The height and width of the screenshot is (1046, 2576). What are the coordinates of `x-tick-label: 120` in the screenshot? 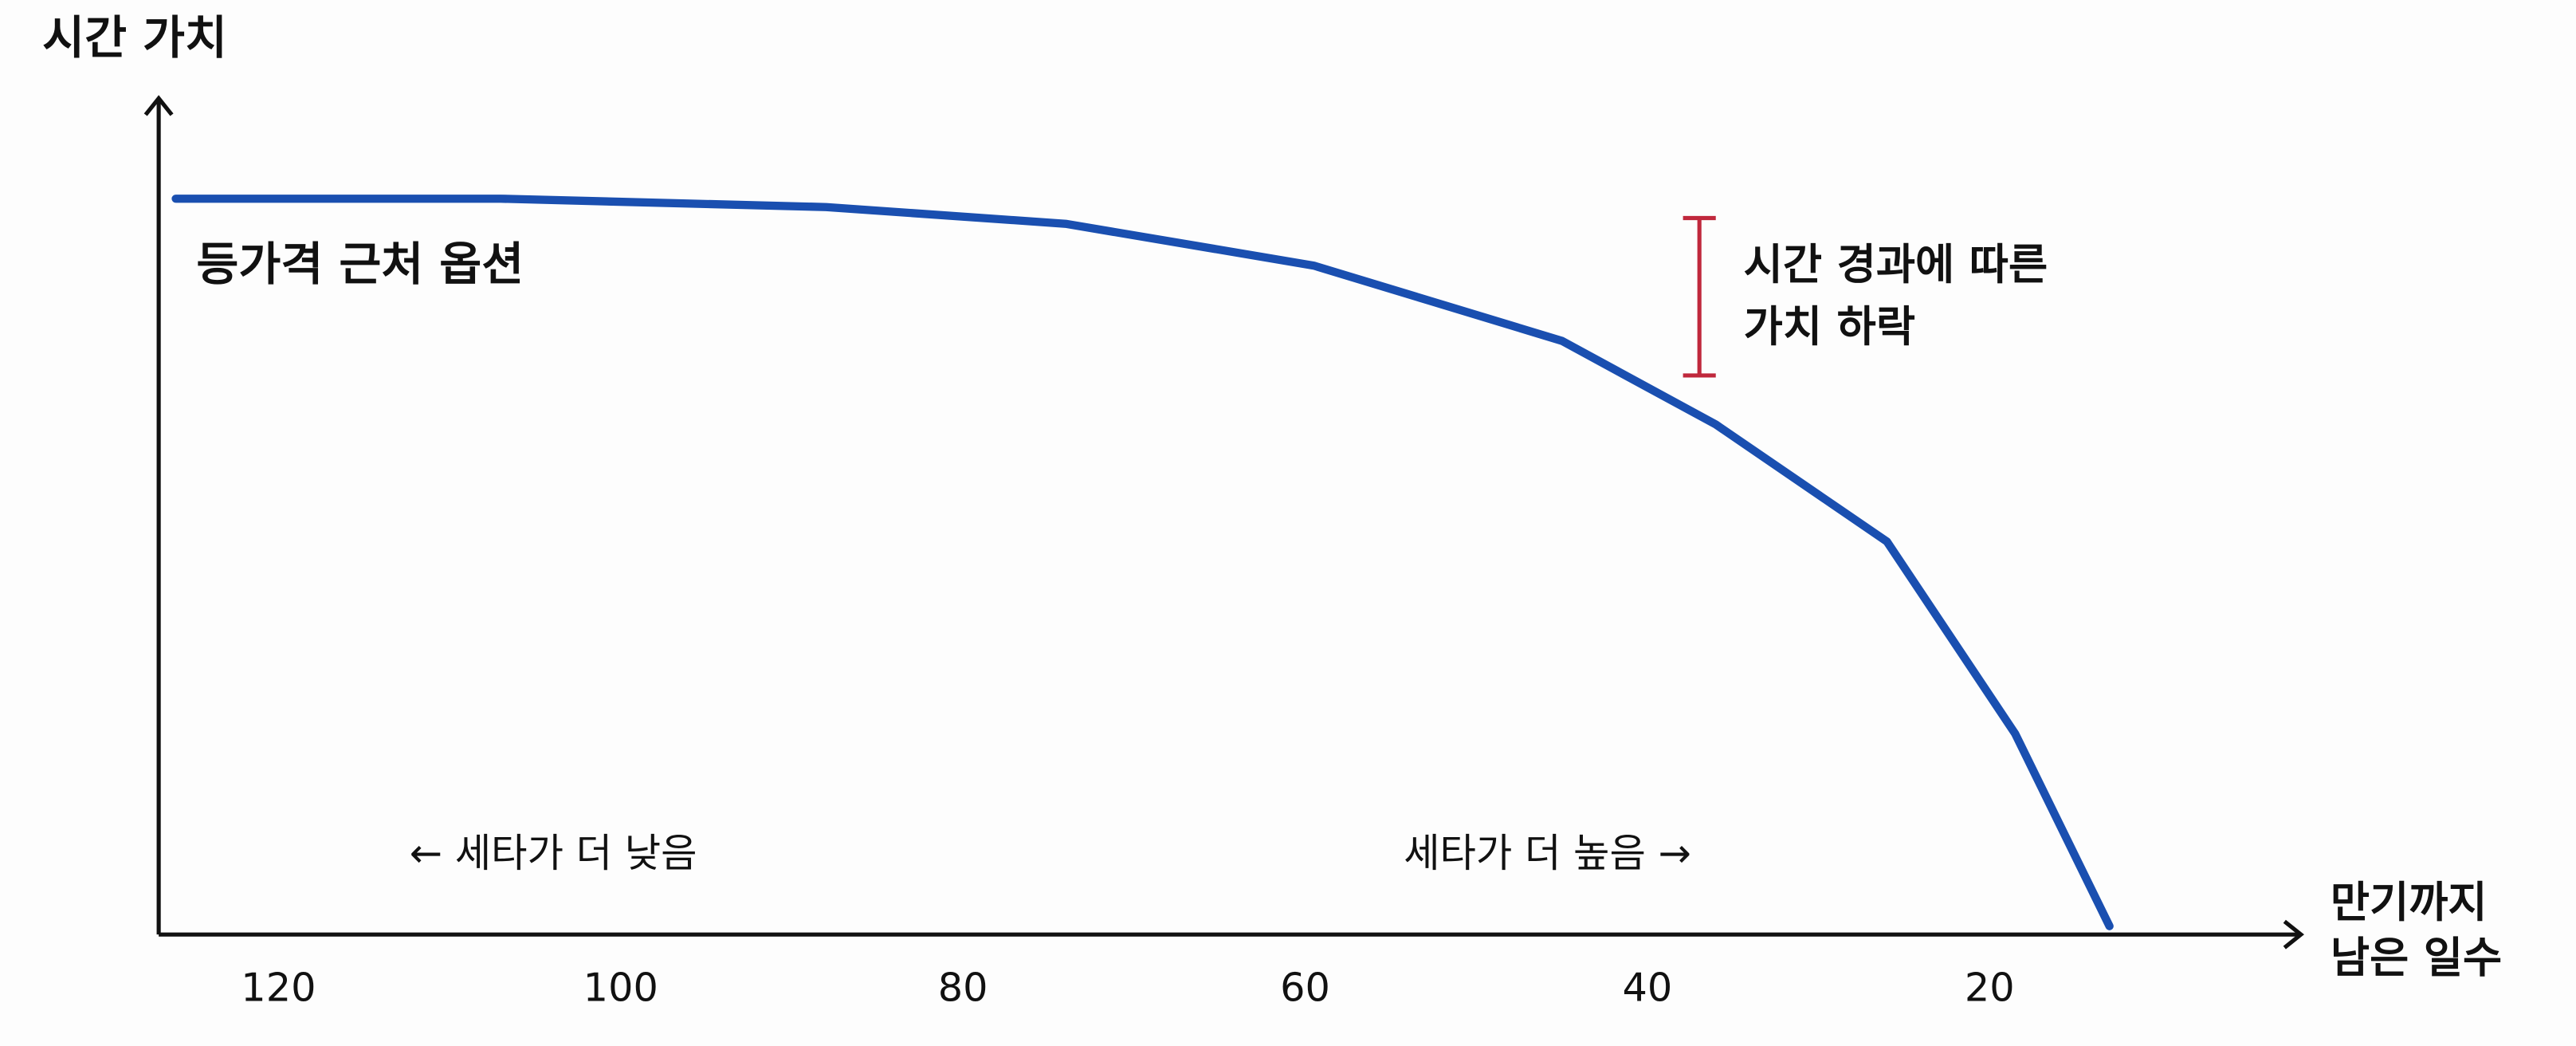 It's located at (278, 988).